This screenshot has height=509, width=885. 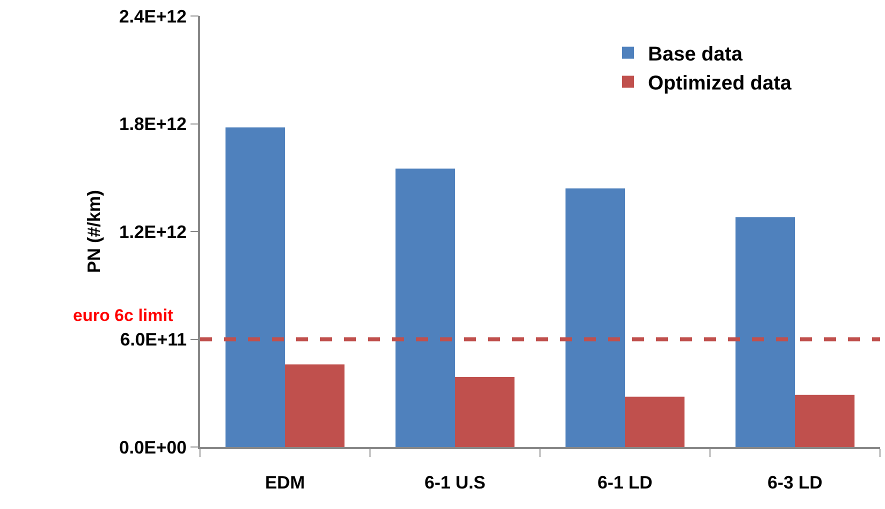 What do you see at coordinates (153, 16) in the screenshot?
I see `y-tick-label: 2.4E+12` at bounding box center [153, 16].